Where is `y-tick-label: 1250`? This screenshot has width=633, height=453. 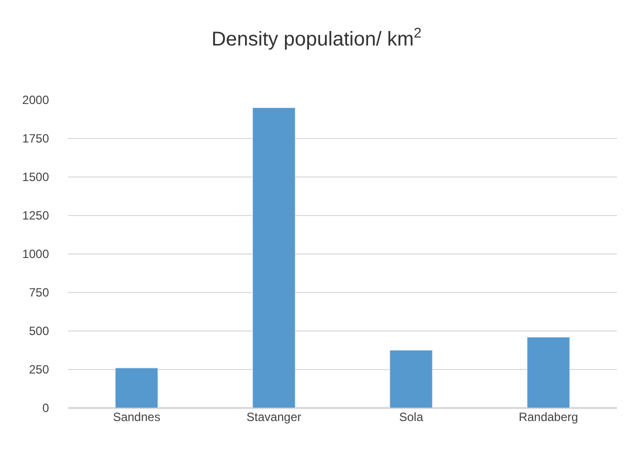
y-tick-label: 1250 is located at coordinates (36, 215).